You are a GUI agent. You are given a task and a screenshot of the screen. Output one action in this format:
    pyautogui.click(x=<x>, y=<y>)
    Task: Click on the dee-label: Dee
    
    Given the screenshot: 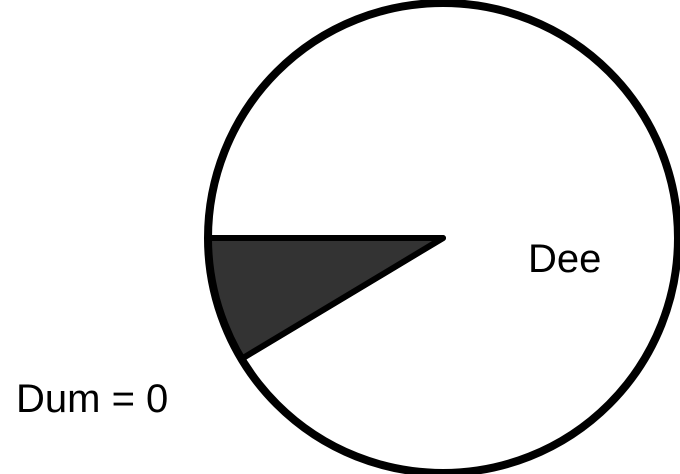 What is the action you would take?
    pyautogui.click(x=564, y=259)
    